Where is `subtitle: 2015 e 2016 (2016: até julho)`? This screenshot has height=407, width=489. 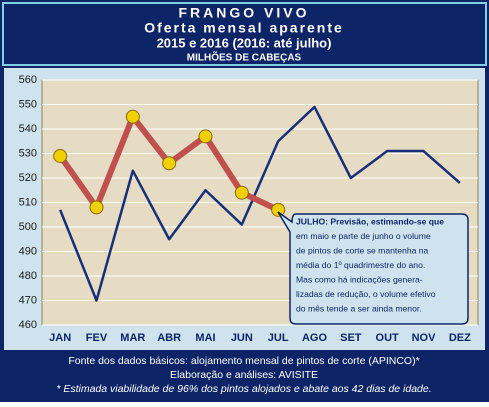 subtitle: 2015 e 2016 (2016: até julho) is located at coordinates (244, 42).